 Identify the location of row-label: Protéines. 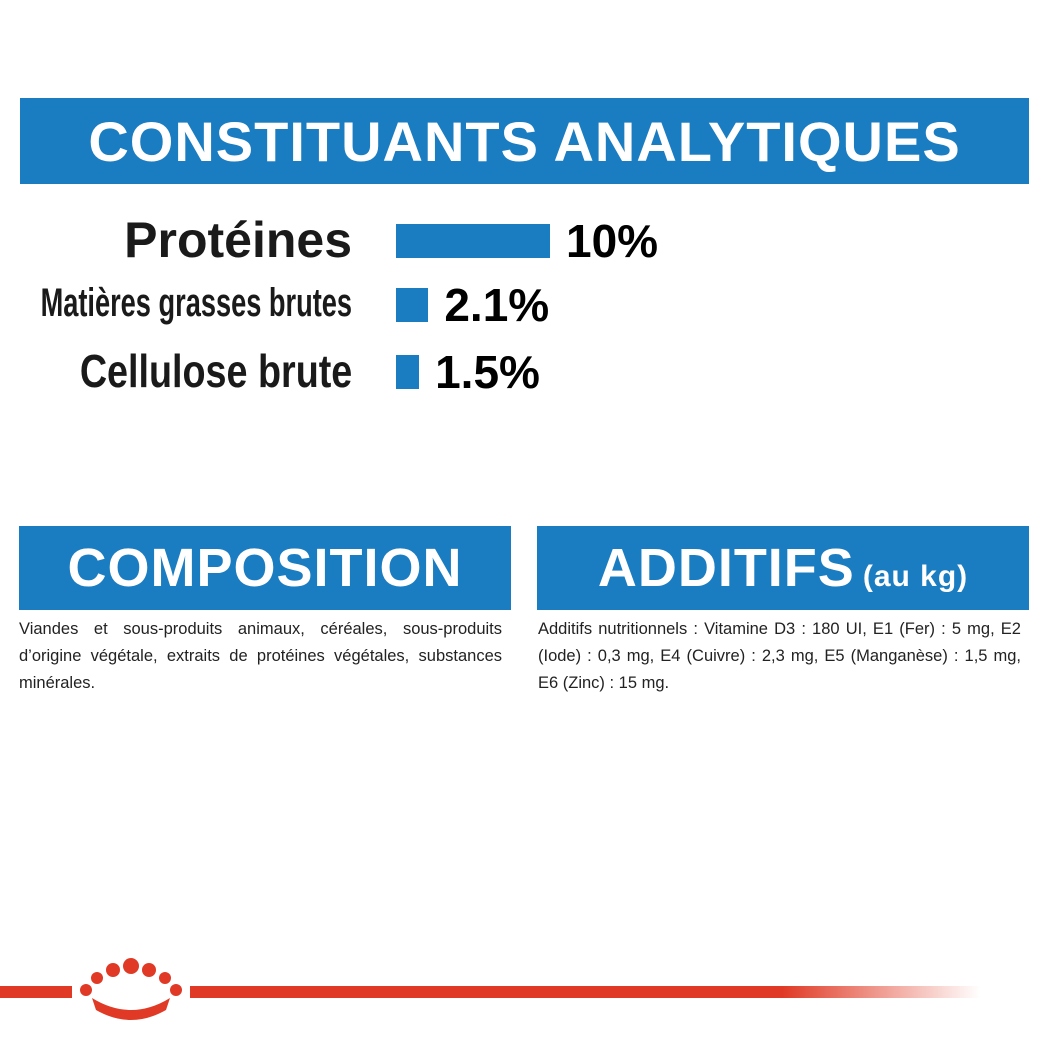
(238, 240).